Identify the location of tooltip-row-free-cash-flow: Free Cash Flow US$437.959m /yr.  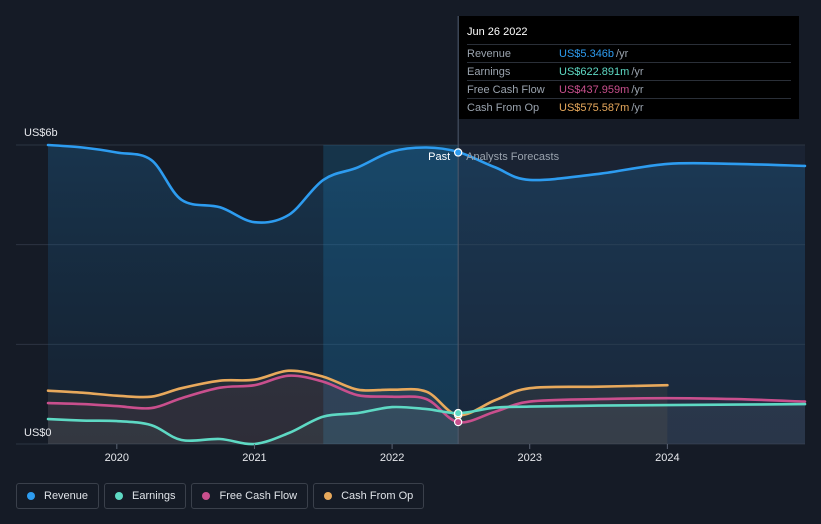
(629, 89).